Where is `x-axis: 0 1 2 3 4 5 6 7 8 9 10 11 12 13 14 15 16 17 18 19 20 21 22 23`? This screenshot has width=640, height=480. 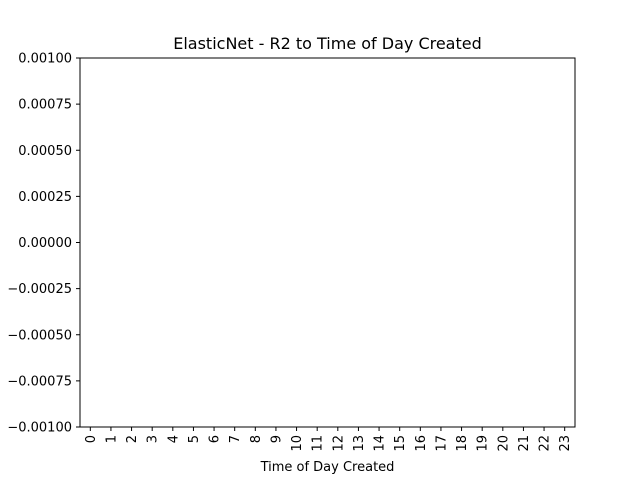
x-axis: 0 1 2 3 4 5 6 7 8 9 10 11 12 13 14 15 16 17 18 19 20 21 22 23 is located at coordinates (328, 439).